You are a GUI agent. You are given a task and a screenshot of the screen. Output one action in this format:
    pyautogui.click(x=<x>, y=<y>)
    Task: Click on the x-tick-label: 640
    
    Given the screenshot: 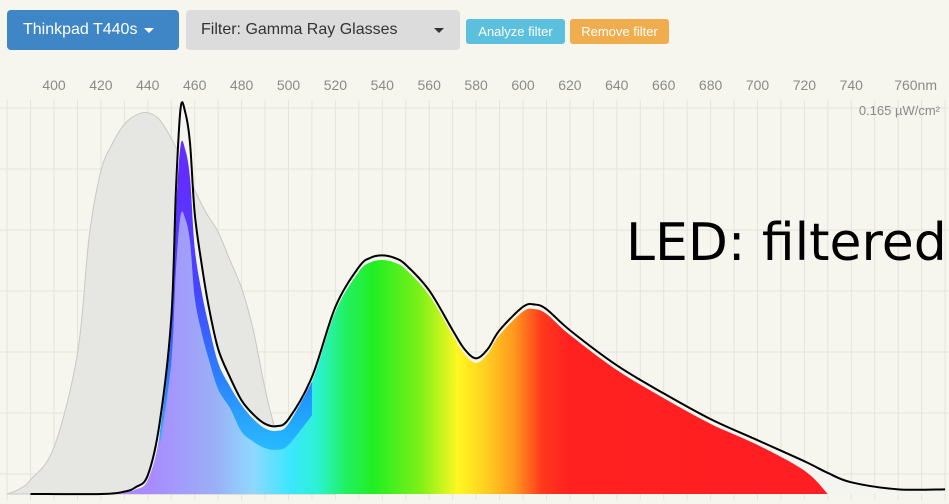 What is the action you would take?
    pyautogui.click(x=617, y=85)
    